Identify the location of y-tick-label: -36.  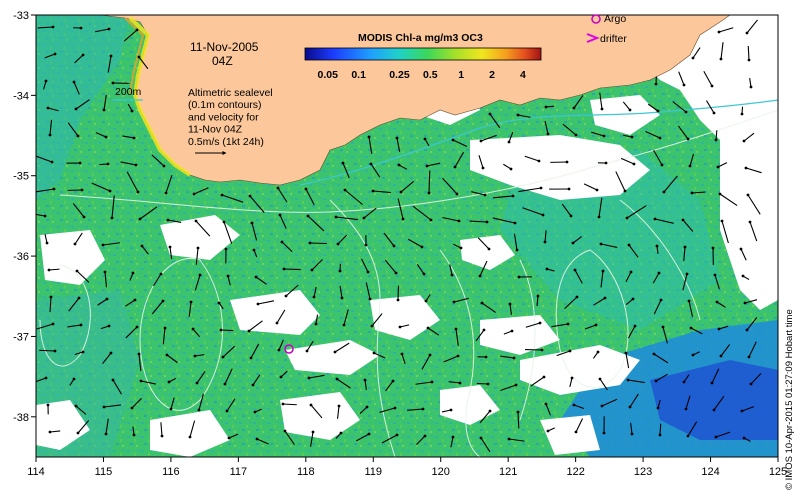
(21, 257).